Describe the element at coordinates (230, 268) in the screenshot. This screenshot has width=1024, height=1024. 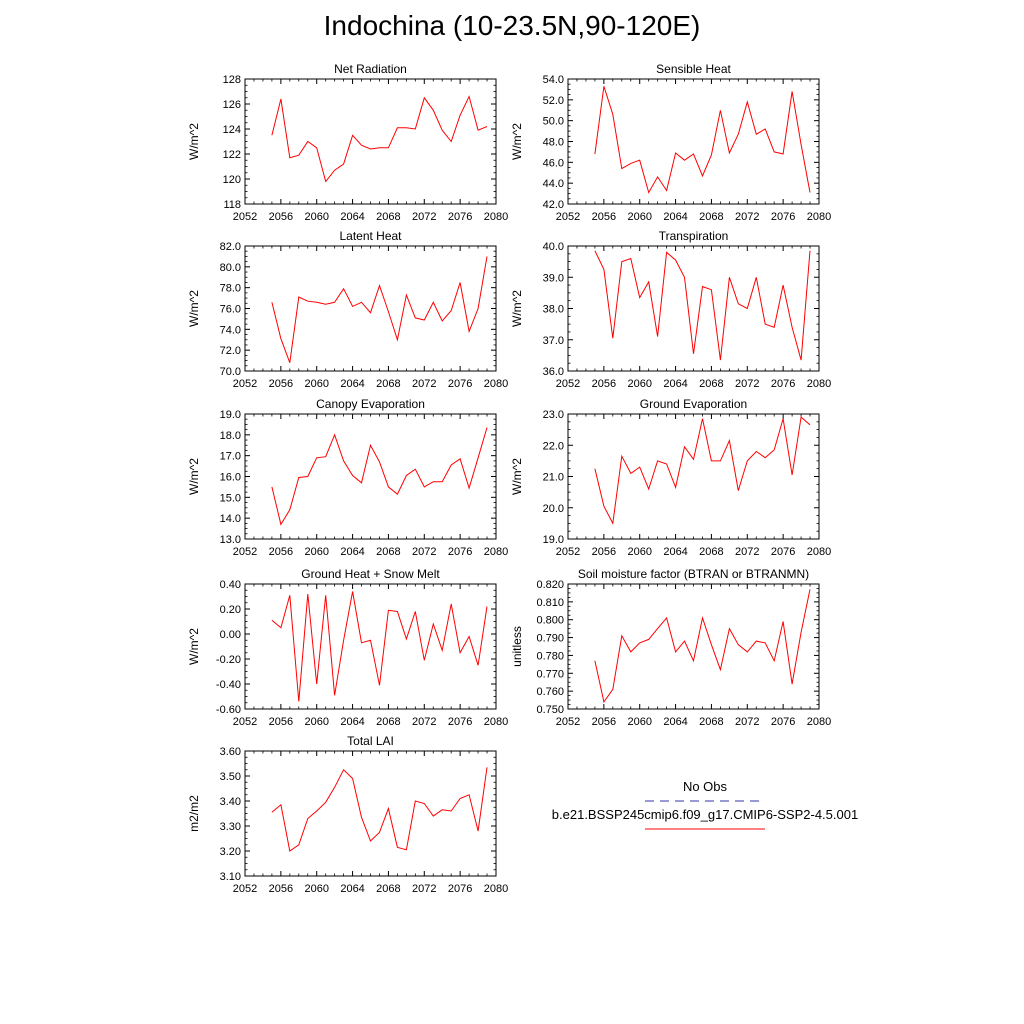
I see `panel-3-ytick-label: 80.0` at that location.